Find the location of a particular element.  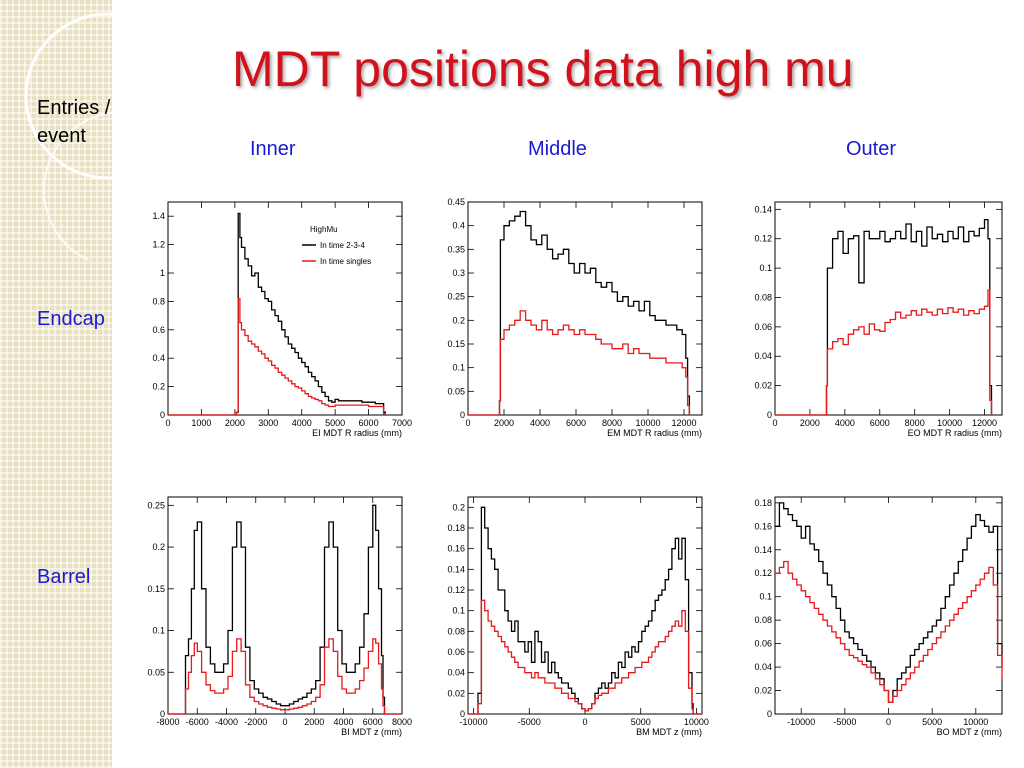

x-axis-label: EM MDT R radius (mm) is located at coordinates (654, 433).